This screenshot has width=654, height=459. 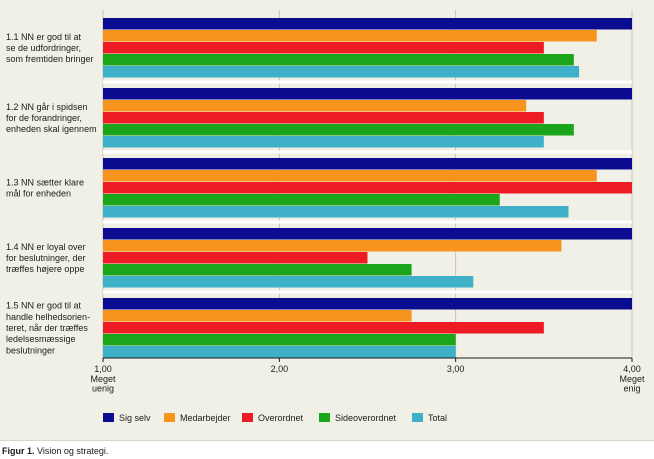 What do you see at coordinates (45, 269) in the screenshot?
I see `category-label-4-line-3: træffes højere oppe` at bounding box center [45, 269].